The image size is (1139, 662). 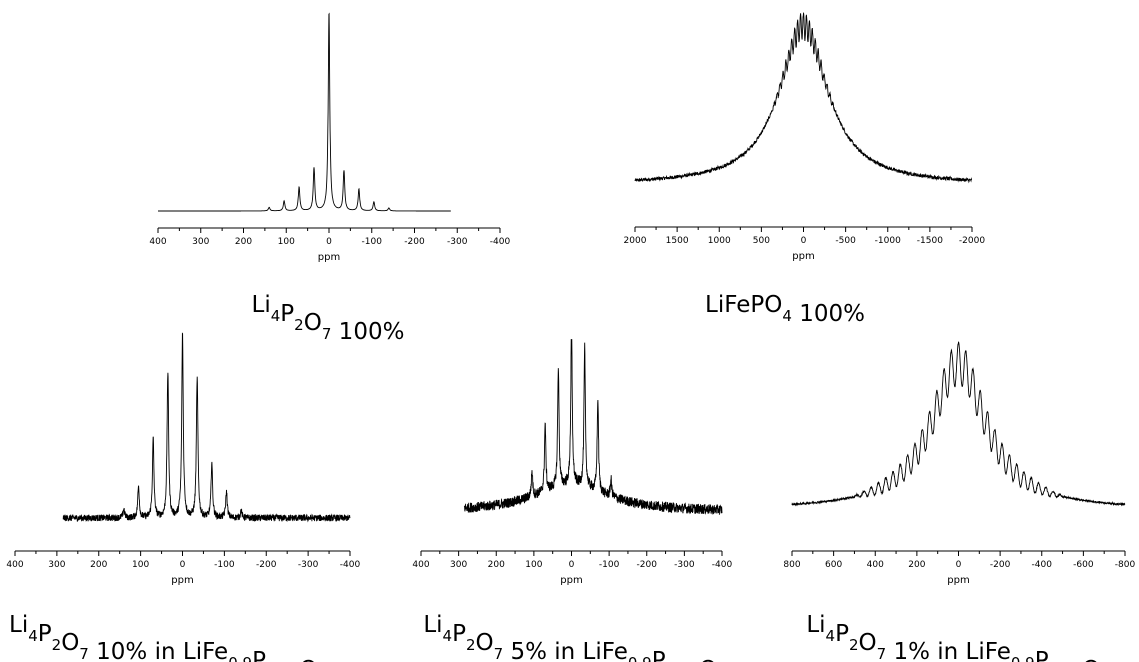 I want to click on x-tick-label: -1500, so click(x=930, y=241).